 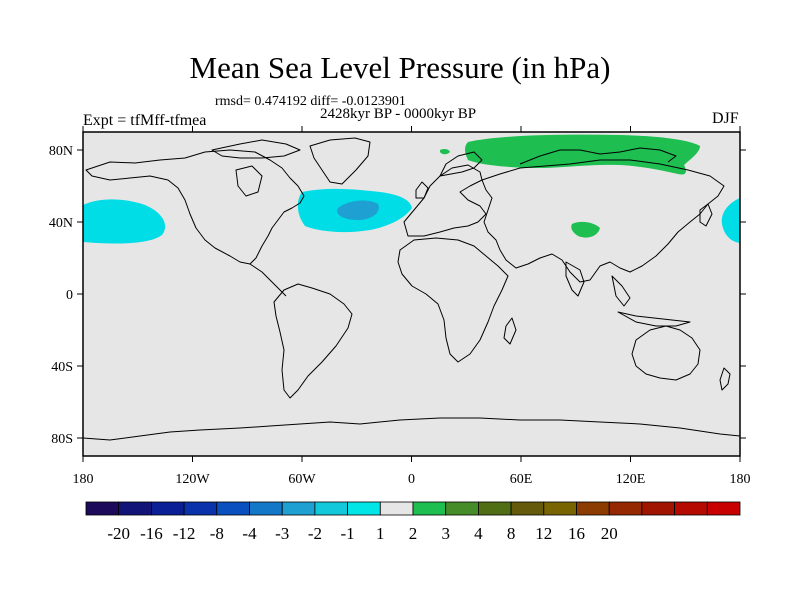 What do you see at coordinates (576, 533) in the screenshot?
I see `colorbar-label: 16` at bounding box center [576, 533].